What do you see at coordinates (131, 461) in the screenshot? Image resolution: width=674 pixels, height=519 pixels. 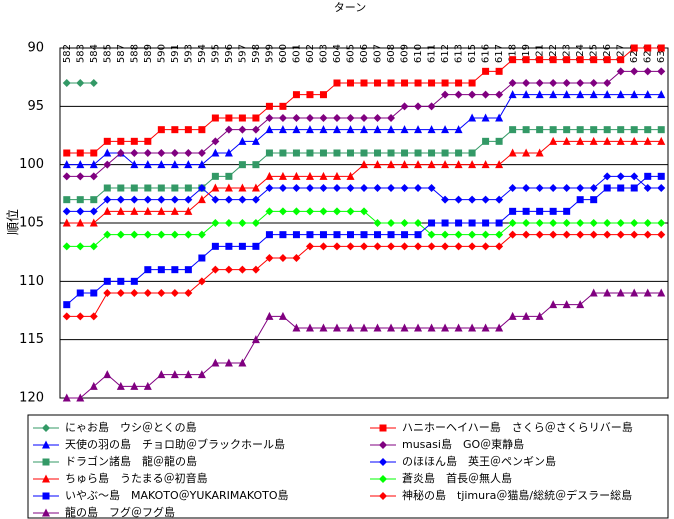 I see `legend-label: ドラゴン諸島 龍＠龍の島` at bounding box center [131, 461].